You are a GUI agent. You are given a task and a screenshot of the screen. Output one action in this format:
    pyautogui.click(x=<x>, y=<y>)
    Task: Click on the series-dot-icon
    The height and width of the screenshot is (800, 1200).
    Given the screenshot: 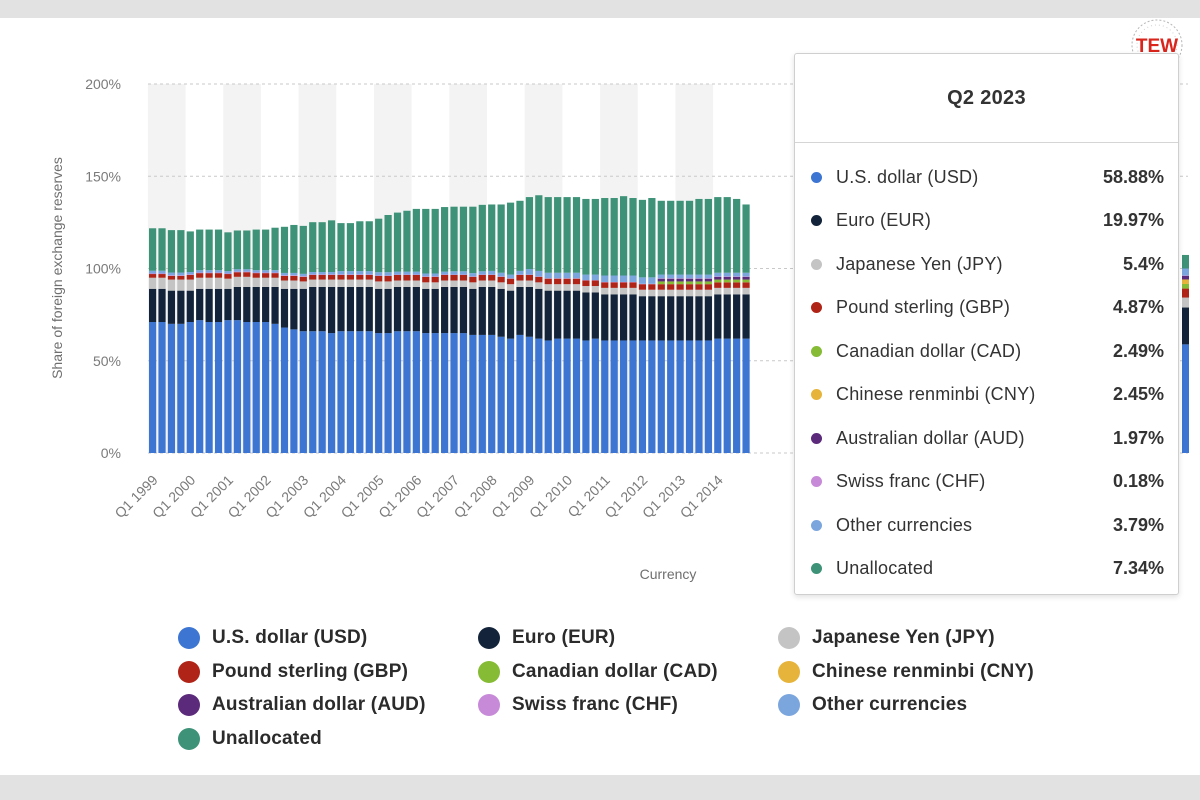 What is the action you would take?
    pyautogui.click(x=816, y=394)
    